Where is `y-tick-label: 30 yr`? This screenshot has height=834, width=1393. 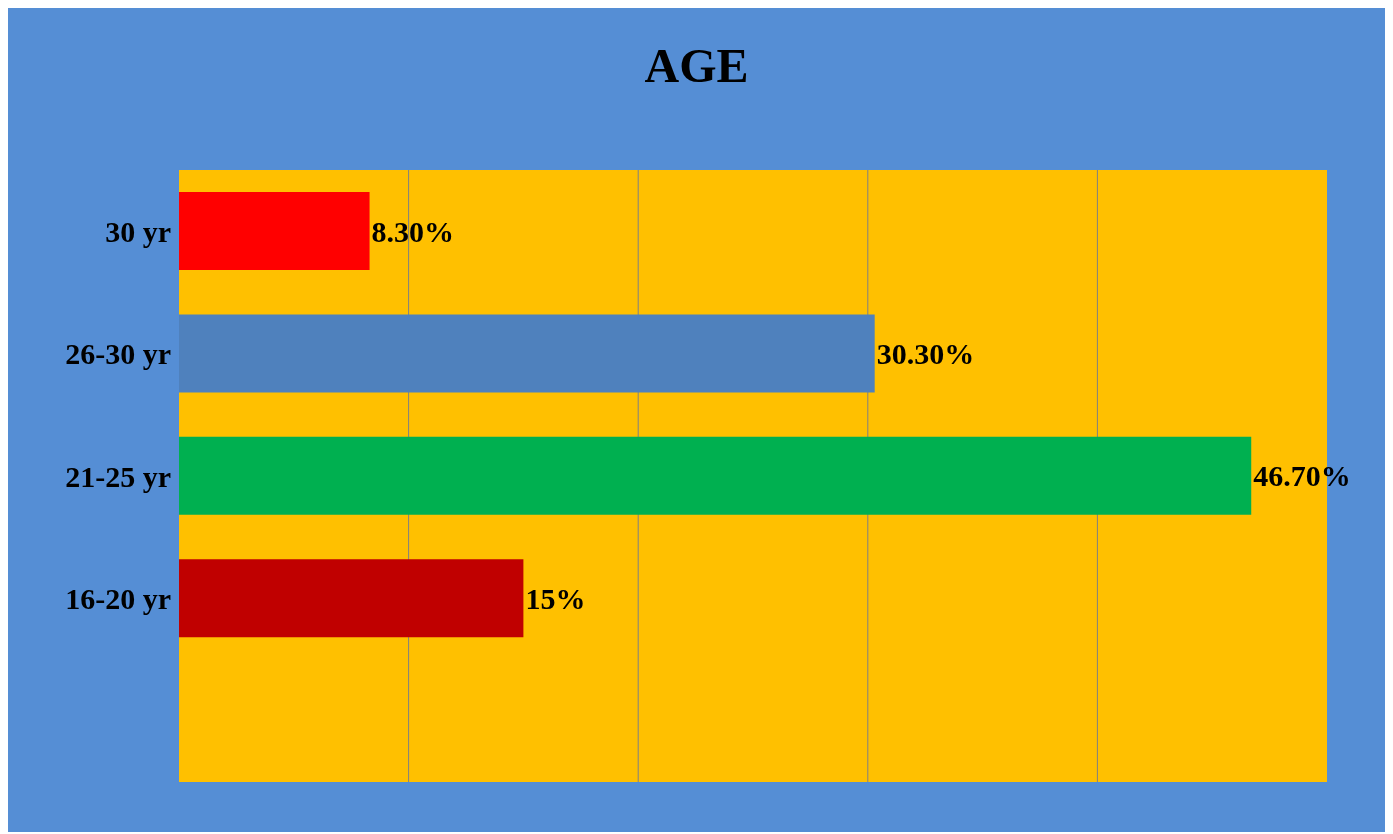 y-tick-label: 30 yr is located at coordinates (138, 231).